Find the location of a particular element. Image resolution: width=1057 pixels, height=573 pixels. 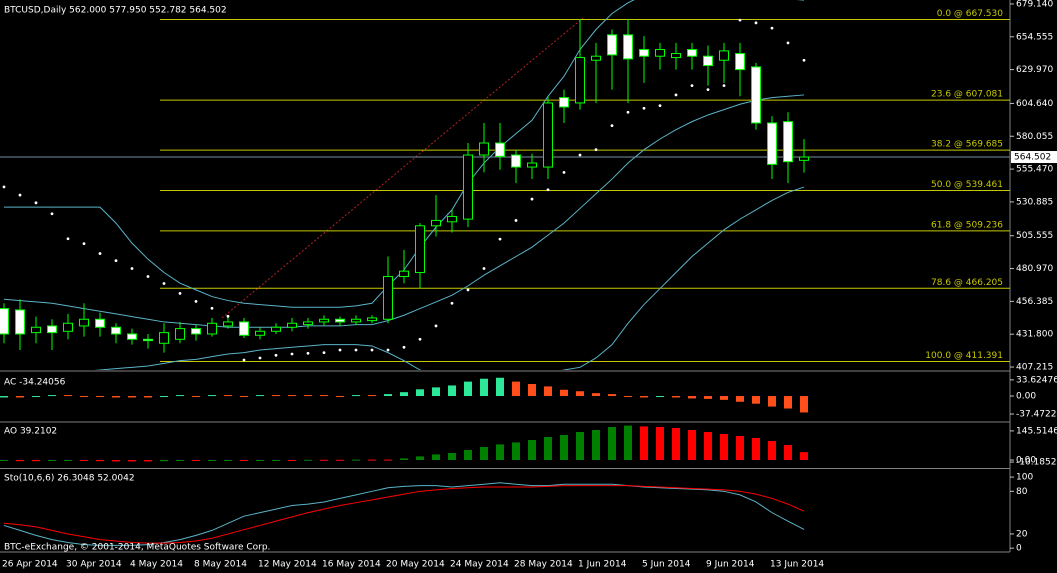

indicator-line is located at coordinates (404, 514).